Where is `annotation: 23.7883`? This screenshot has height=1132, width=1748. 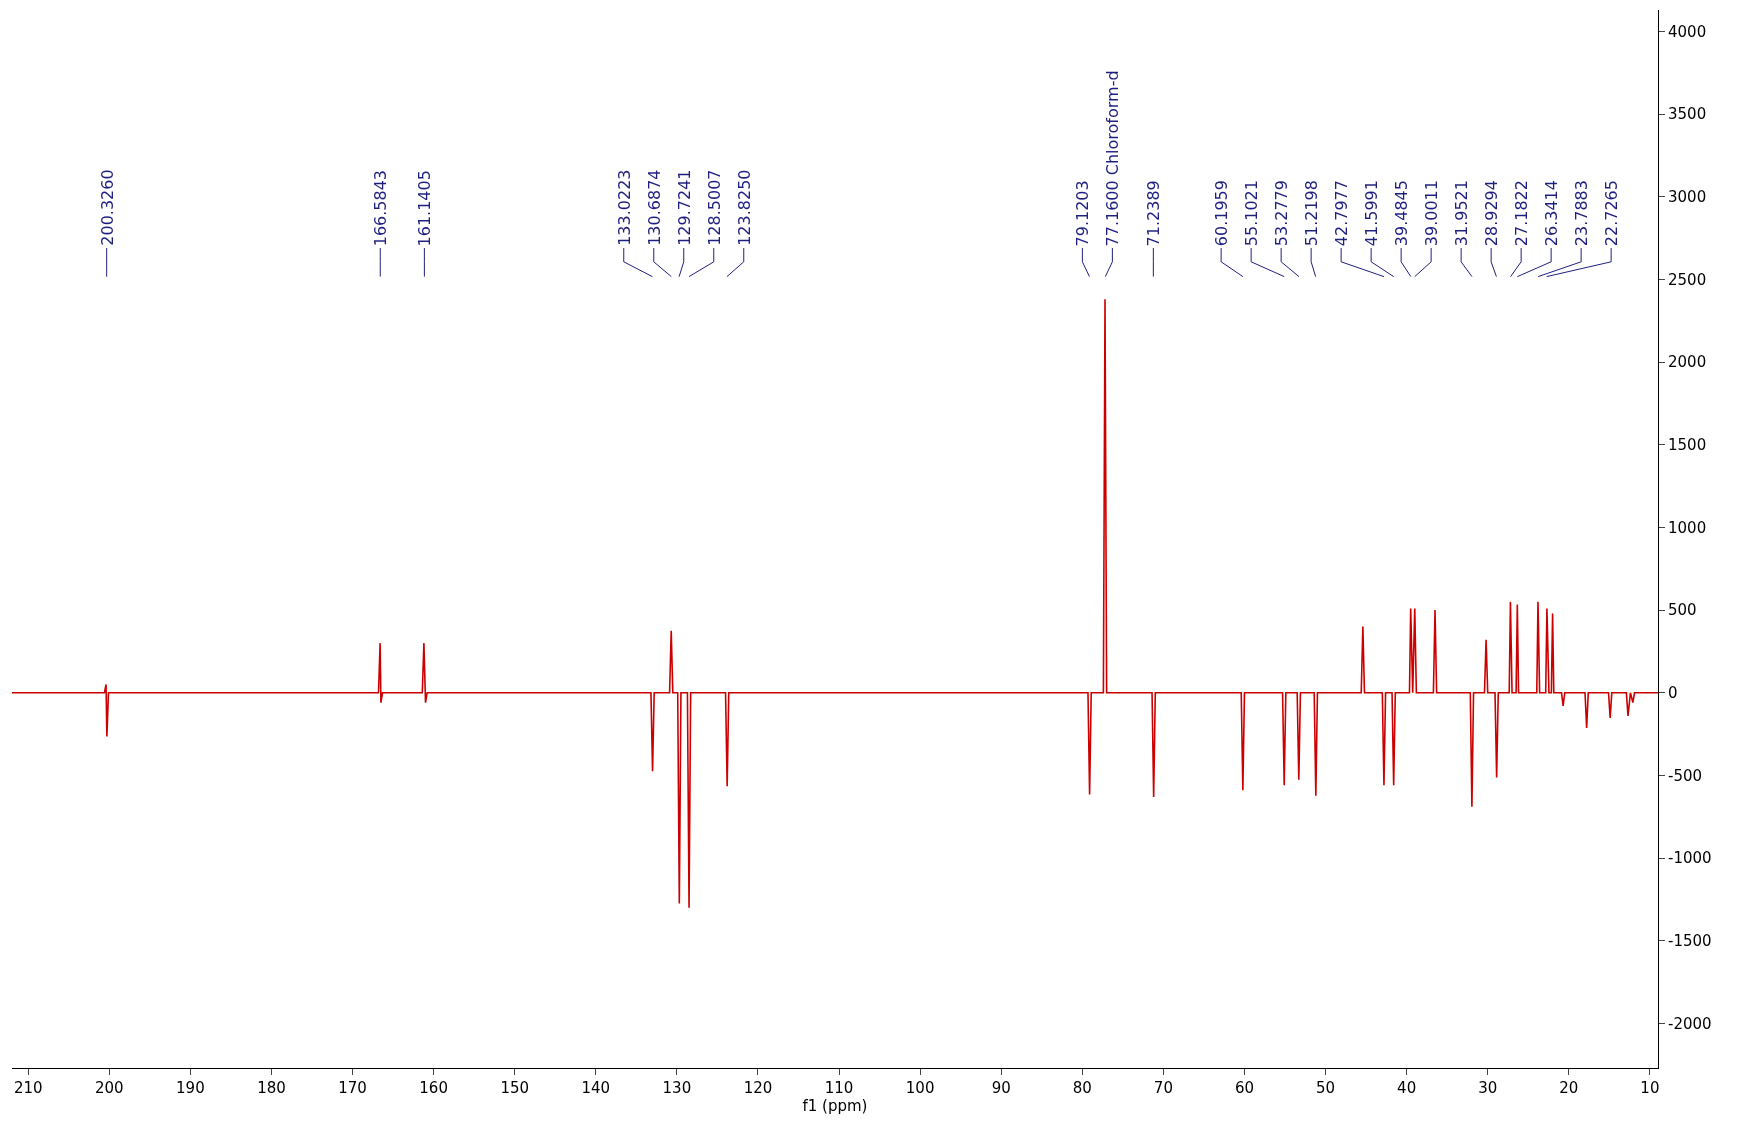
annotation: 23.7883 is located at coordinates (1582, 213).